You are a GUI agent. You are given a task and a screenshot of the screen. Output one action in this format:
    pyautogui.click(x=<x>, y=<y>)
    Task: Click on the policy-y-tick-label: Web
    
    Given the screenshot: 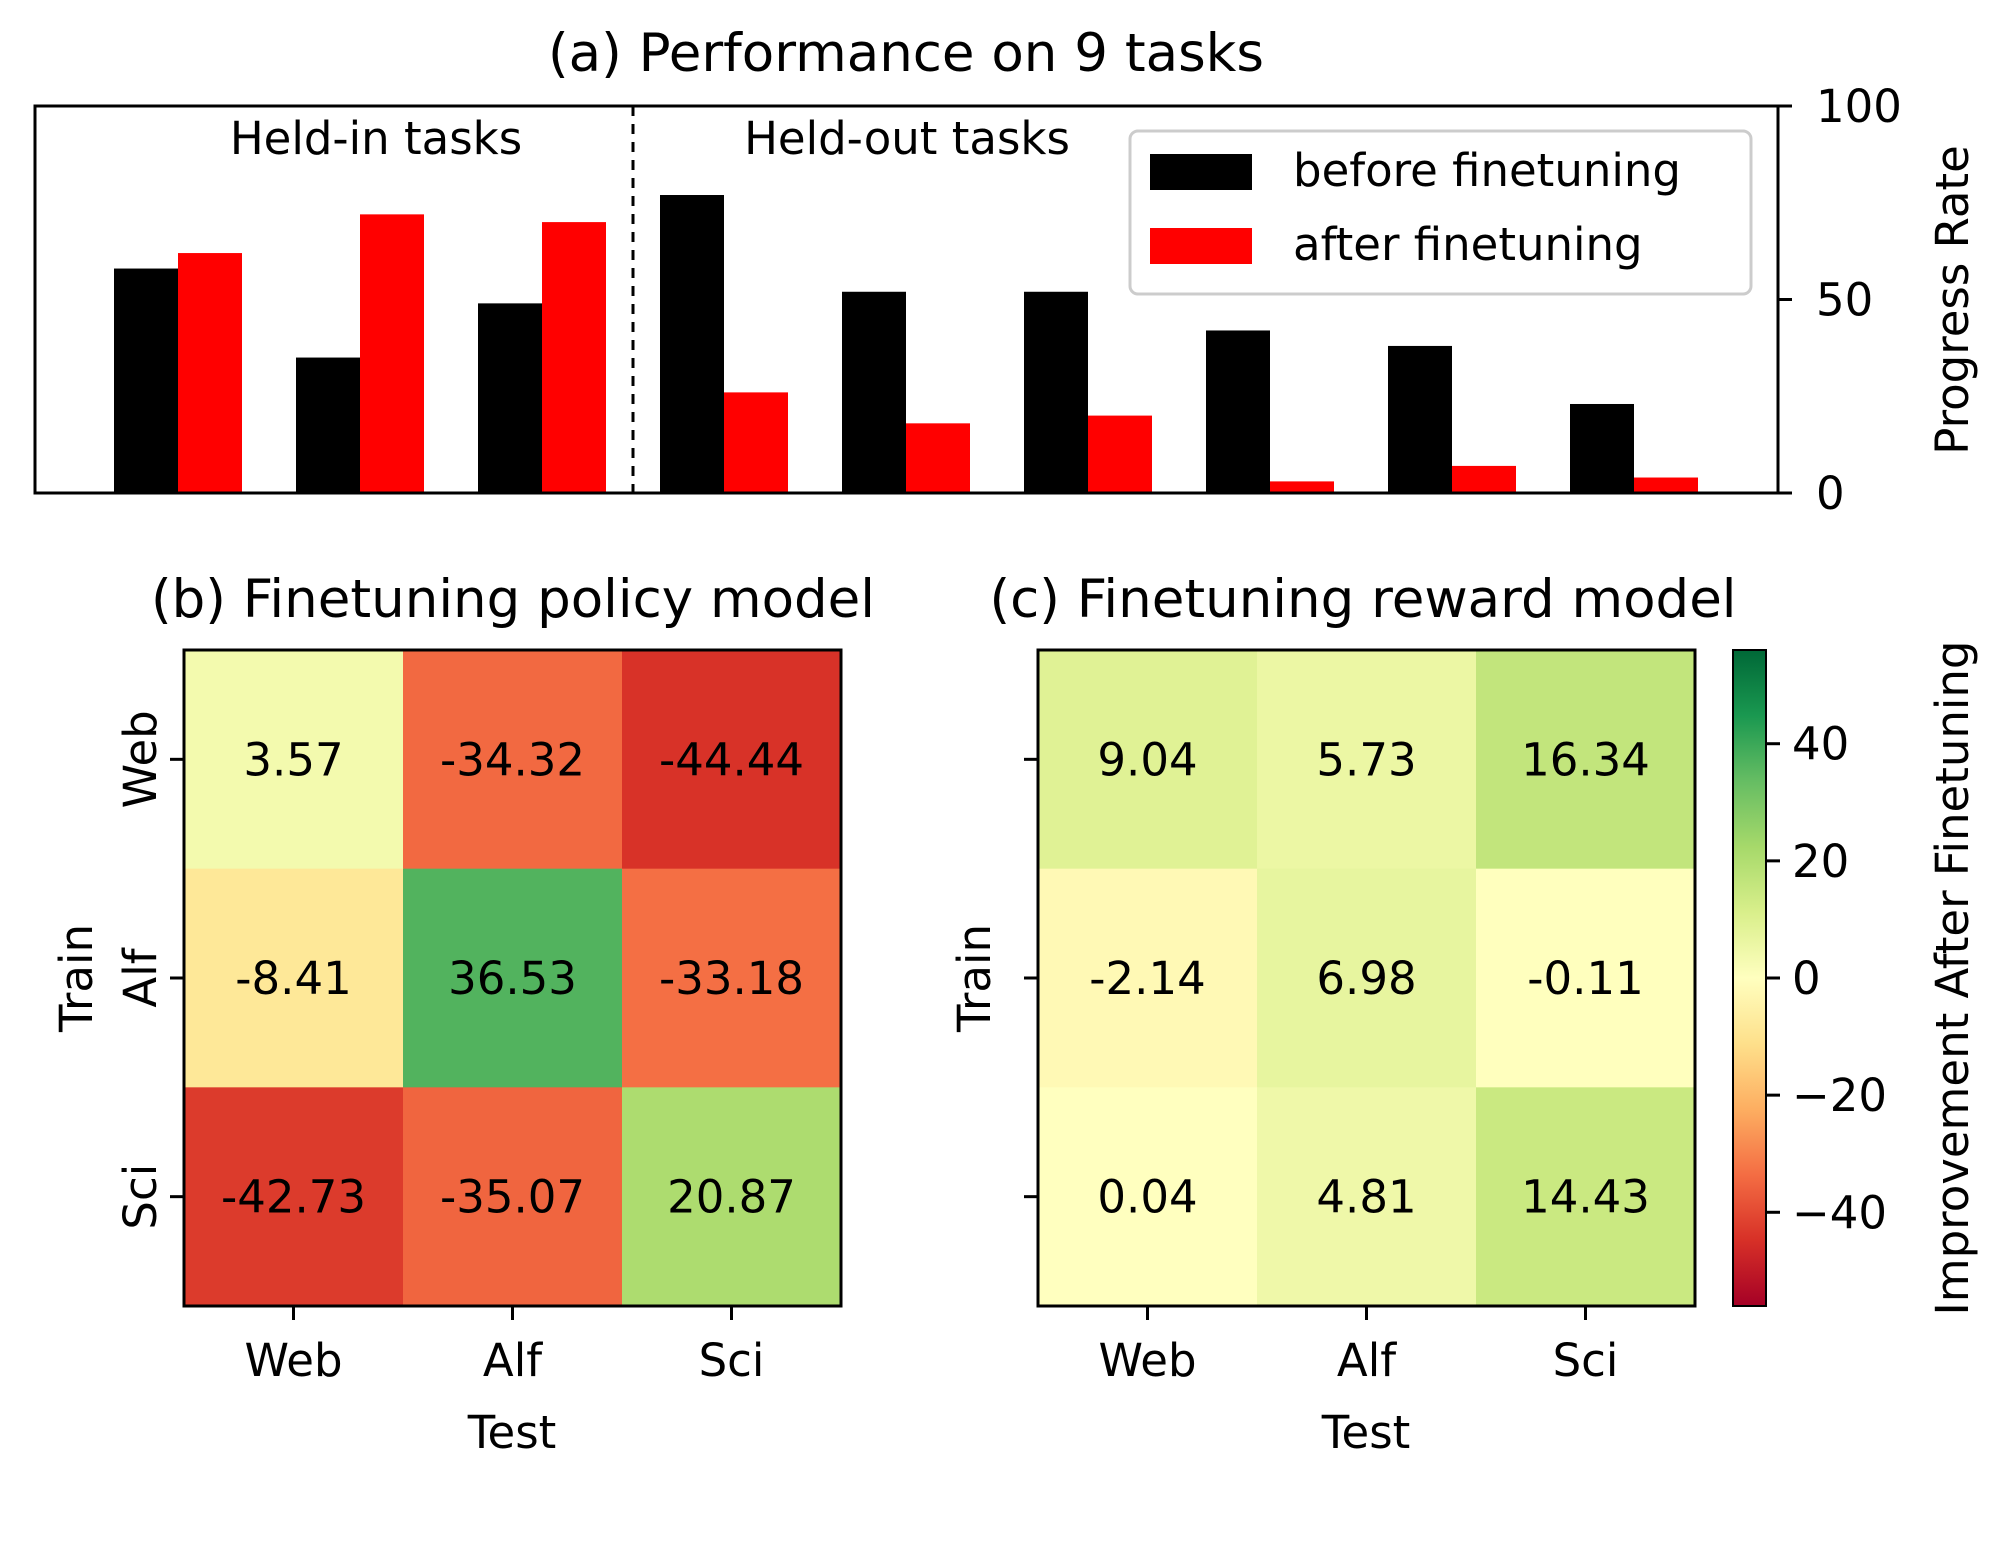 What is the action you would take?
    pyautogui.click(x=140, y=759)
    